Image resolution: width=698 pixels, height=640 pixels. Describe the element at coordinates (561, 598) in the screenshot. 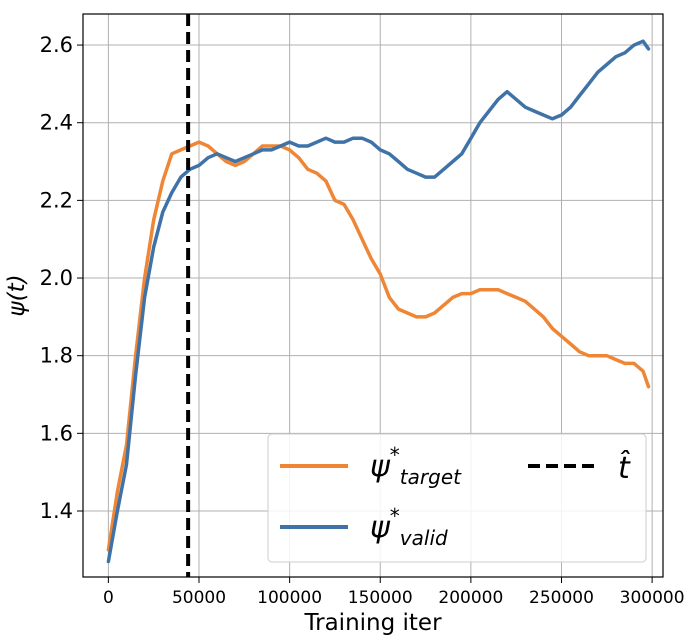

I see `x-tick-label-5: 250000` at that location.